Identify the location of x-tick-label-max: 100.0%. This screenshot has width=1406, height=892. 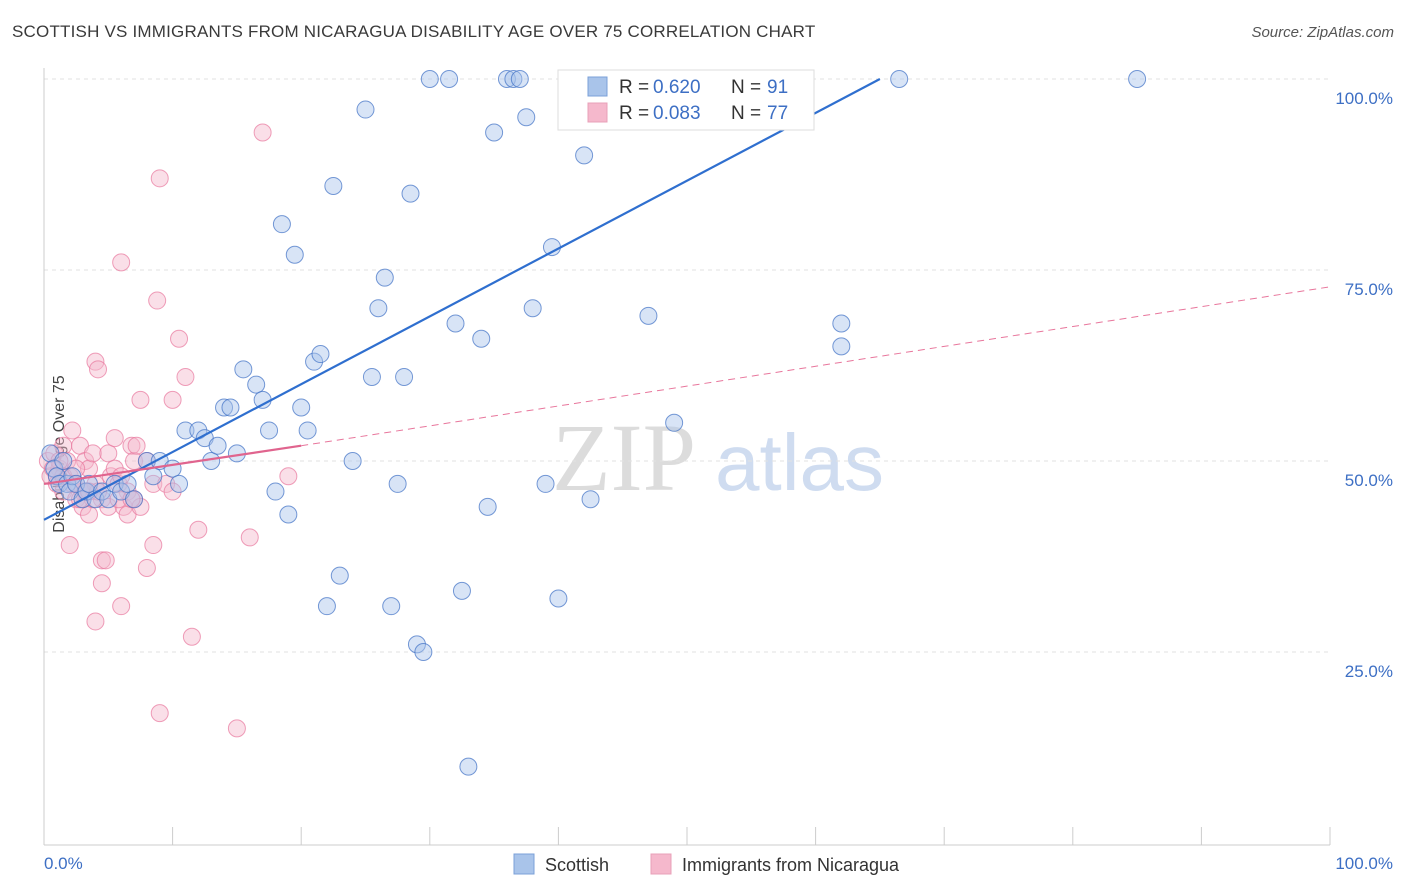
(1364, 863).